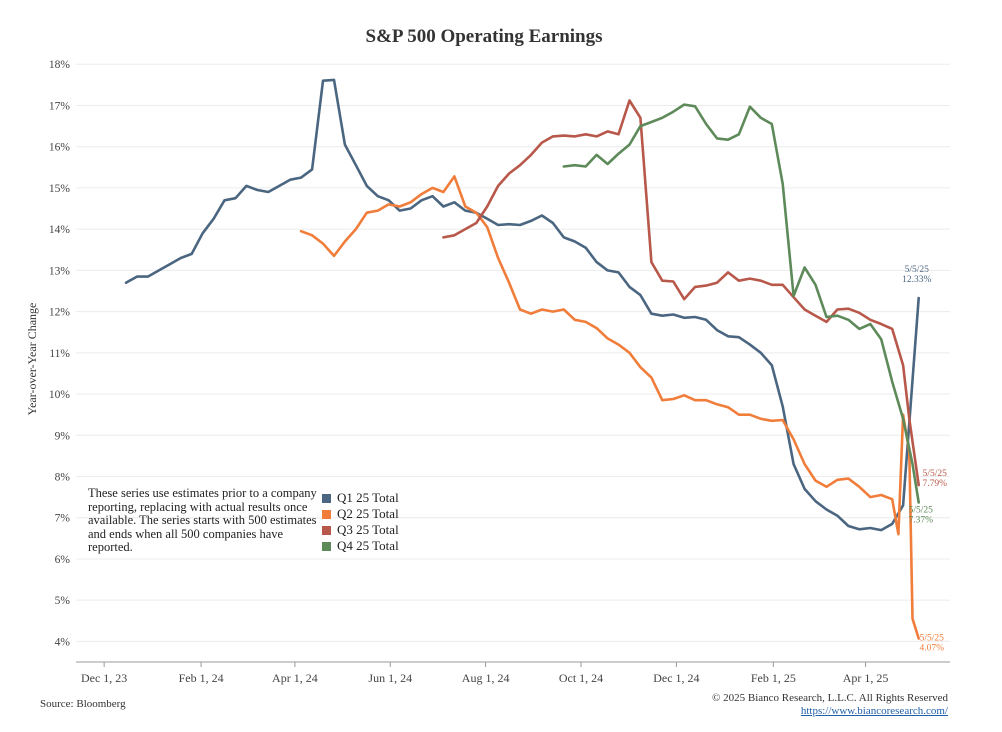  What do you see at coordinates (83, 704) in the screenshot?
I see `source-note: Source: Bloomberg` at bounding box center [83, 704].